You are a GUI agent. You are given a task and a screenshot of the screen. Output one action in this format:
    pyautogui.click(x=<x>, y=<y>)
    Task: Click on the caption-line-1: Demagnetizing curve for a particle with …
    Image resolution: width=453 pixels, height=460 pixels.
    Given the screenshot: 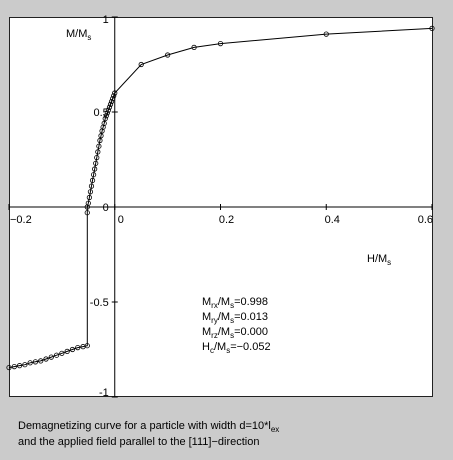 What is the action you would take?
    pyautogui.click(x=148, y=427)
    